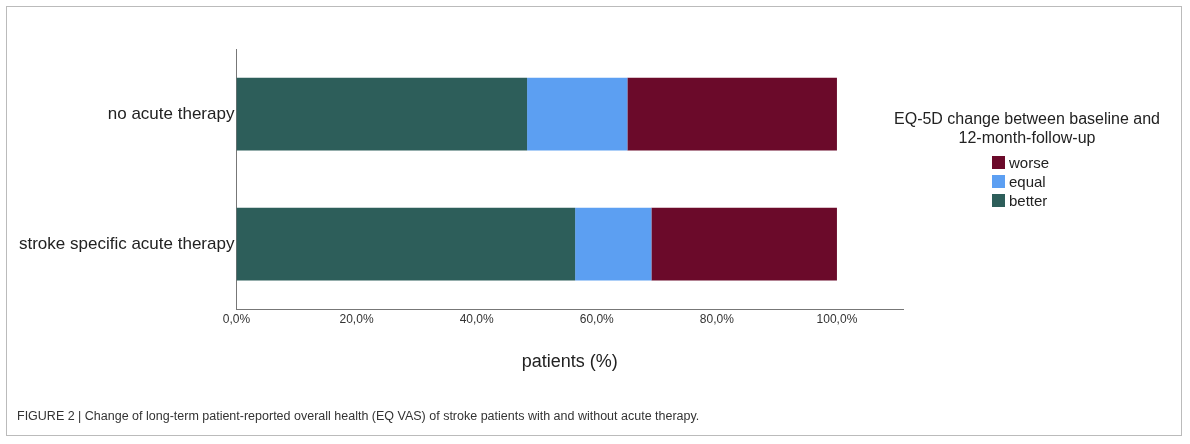  Describe the element at coordinates (1027, 128) in the screenshot. I see `legend-title: EQ-5D change between baseline and 12-month-follow-up` at that location.